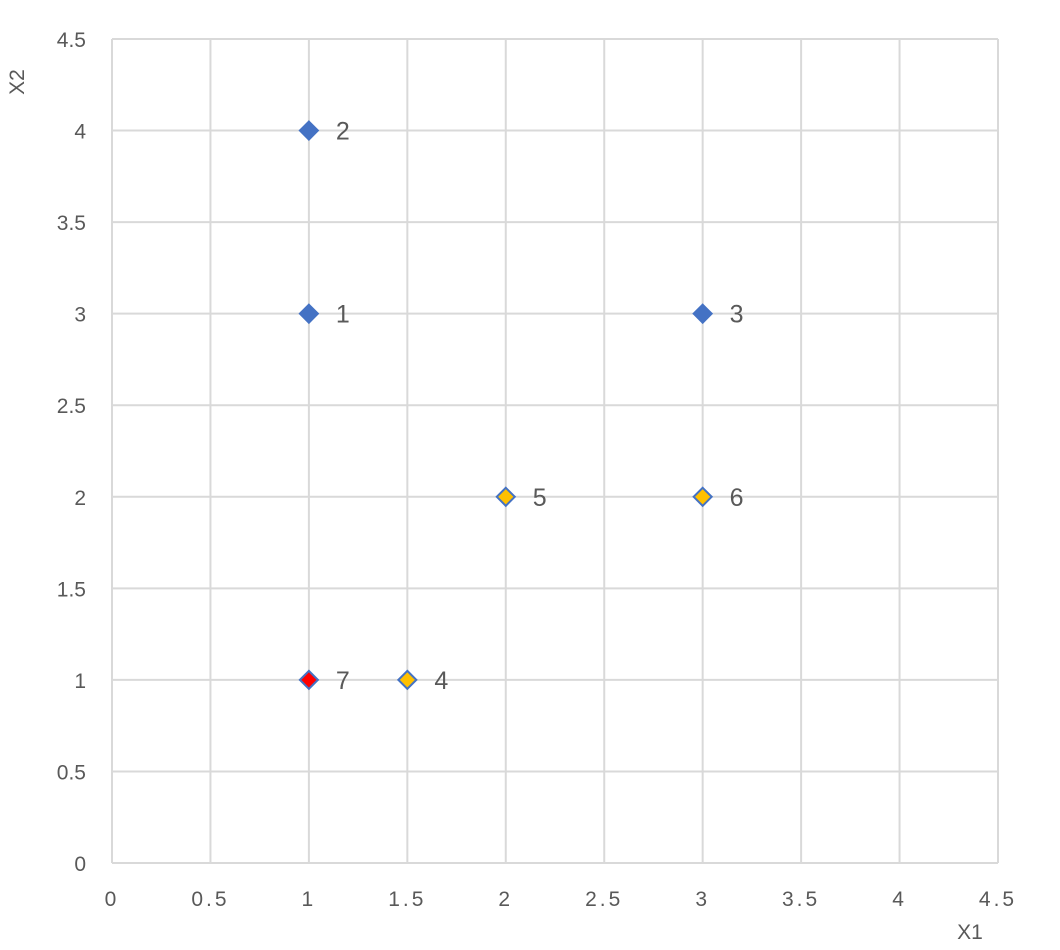 This screenshot has width=1060, height=950. Describe the element at coordinates (737, 315) in the screenshot. I see `data-label-3: 3` at that location.